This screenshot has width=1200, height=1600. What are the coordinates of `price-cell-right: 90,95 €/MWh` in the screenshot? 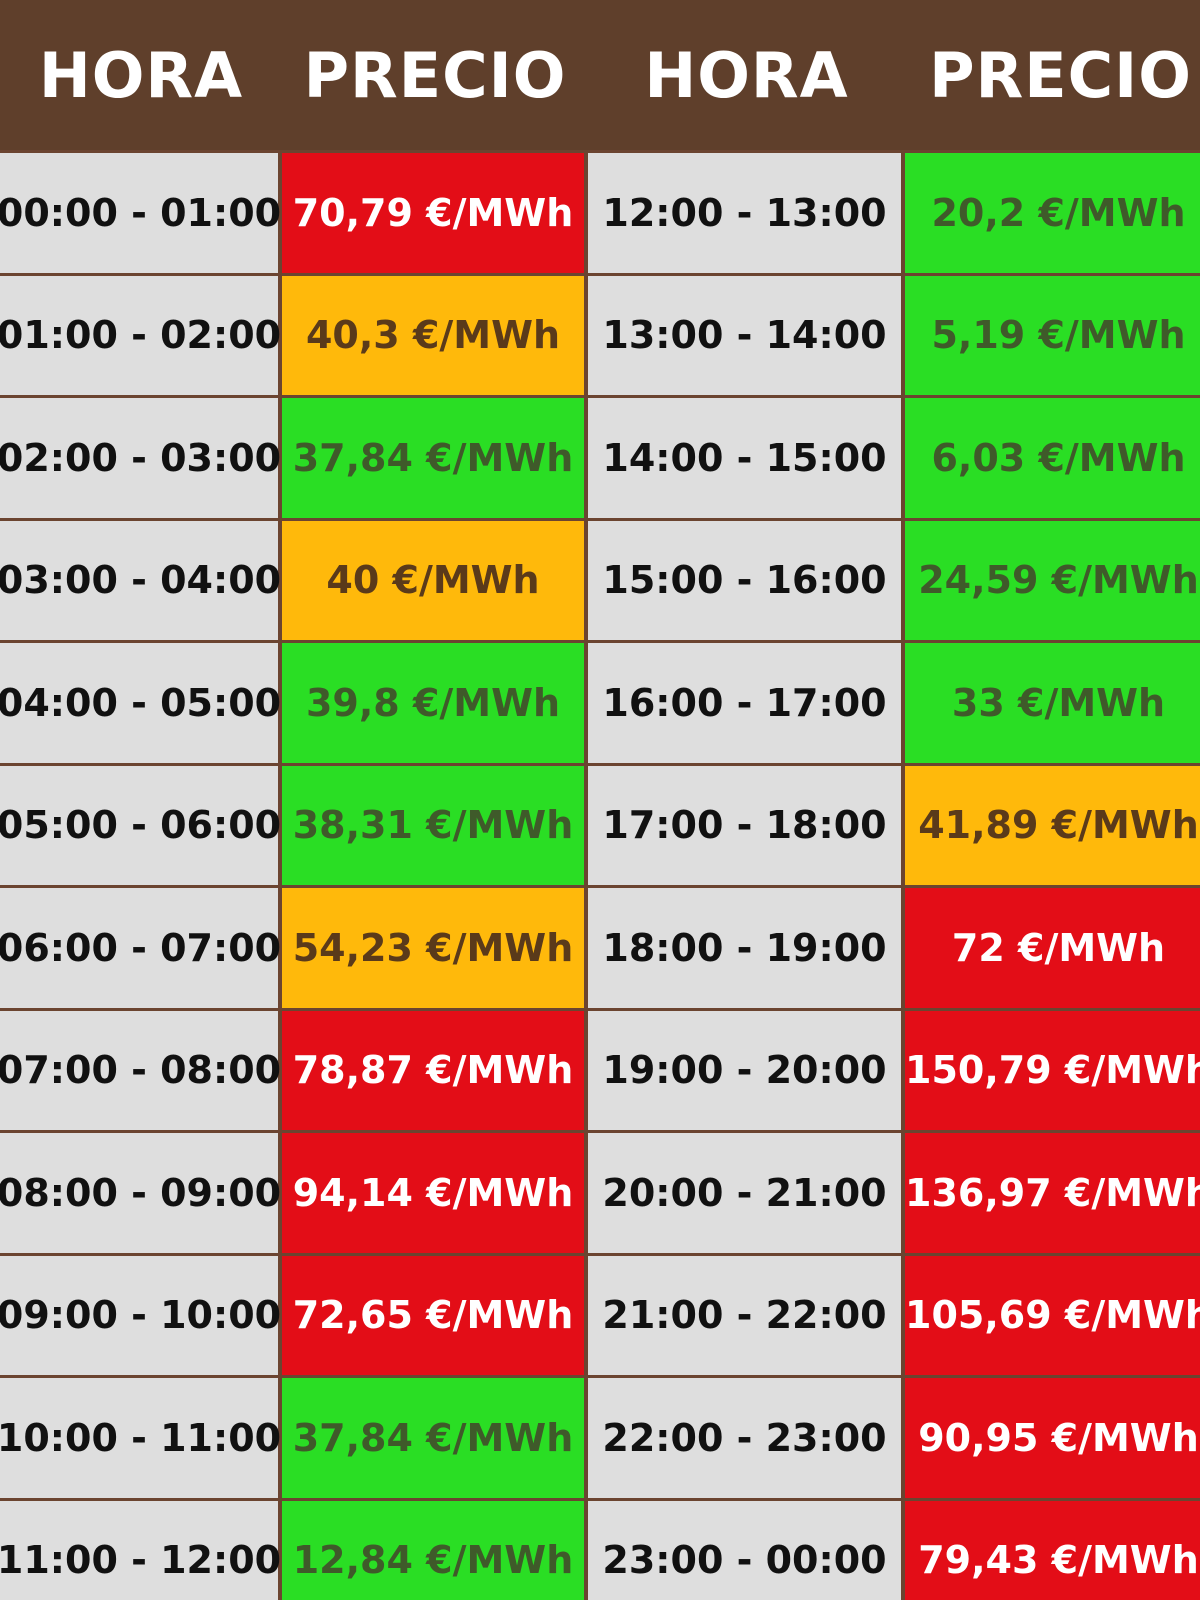 It's located at (1052, 1436).